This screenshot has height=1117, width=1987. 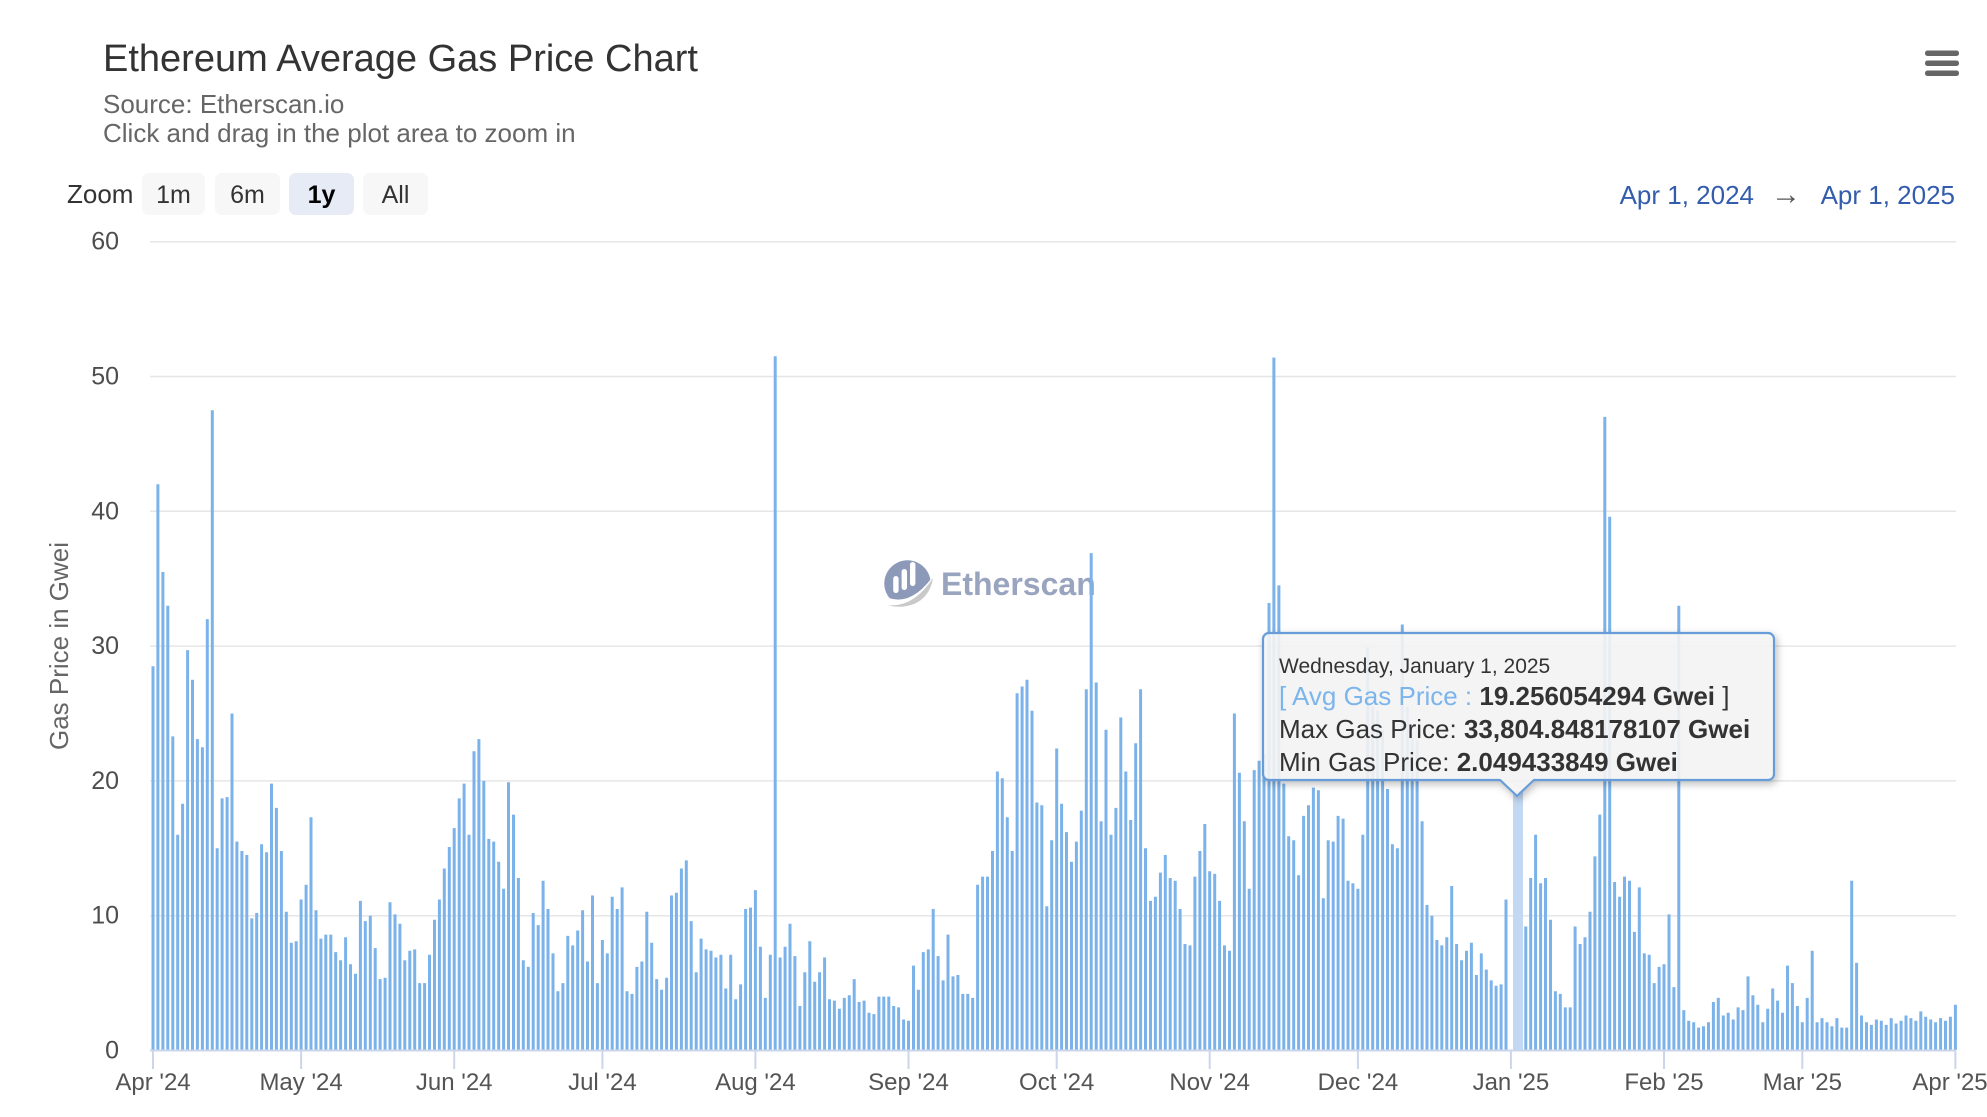 What do you see at coordinates (322, 195) in the screenshot?
I see `svg-text: 1y` at bounding box center [322, 195].